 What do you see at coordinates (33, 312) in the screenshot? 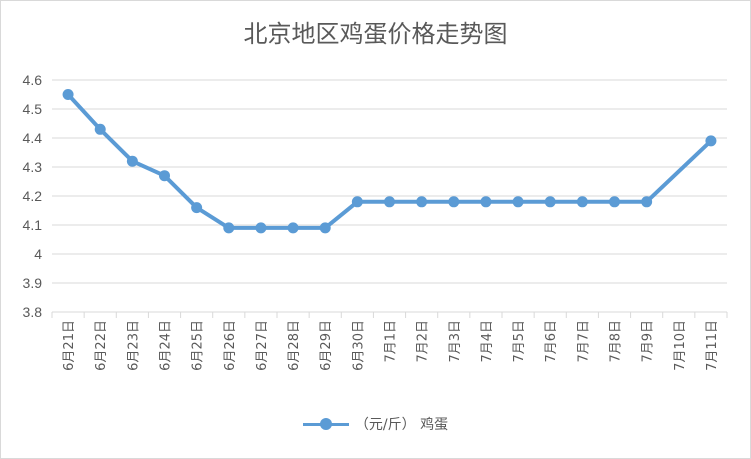
I see `y-tick-label: 3.8` at bounding box center [33, 312].